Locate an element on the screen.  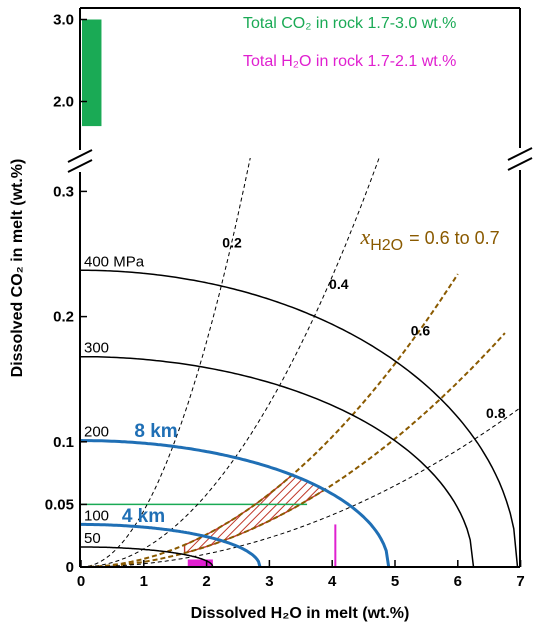
x-tick-label: 3 is located at coordinates (269, 581).